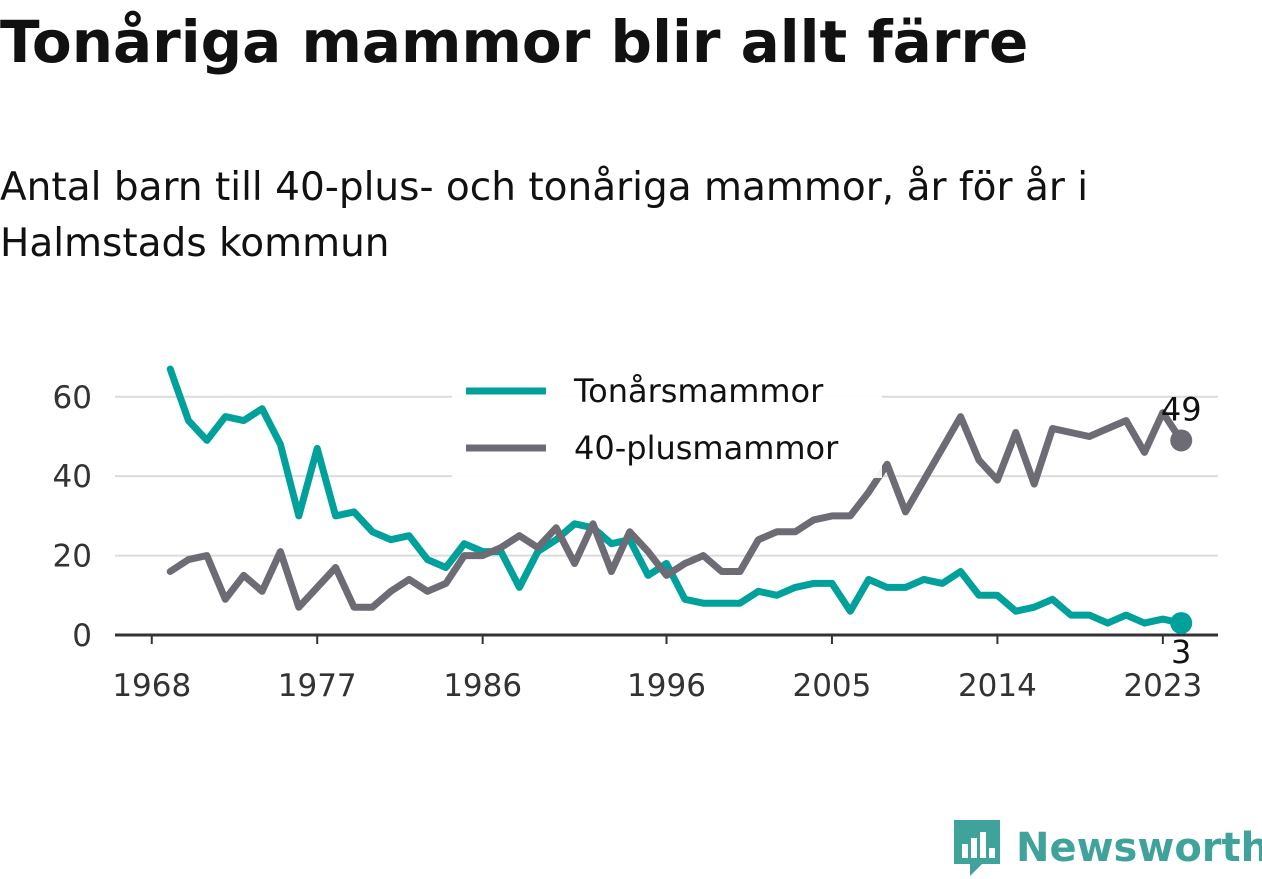 The height and width of the screenshot is (879, 1262). Describe the element at coordinates (1162, 686) in the screenshot. I see `x-tick-label: 2023` at that location.